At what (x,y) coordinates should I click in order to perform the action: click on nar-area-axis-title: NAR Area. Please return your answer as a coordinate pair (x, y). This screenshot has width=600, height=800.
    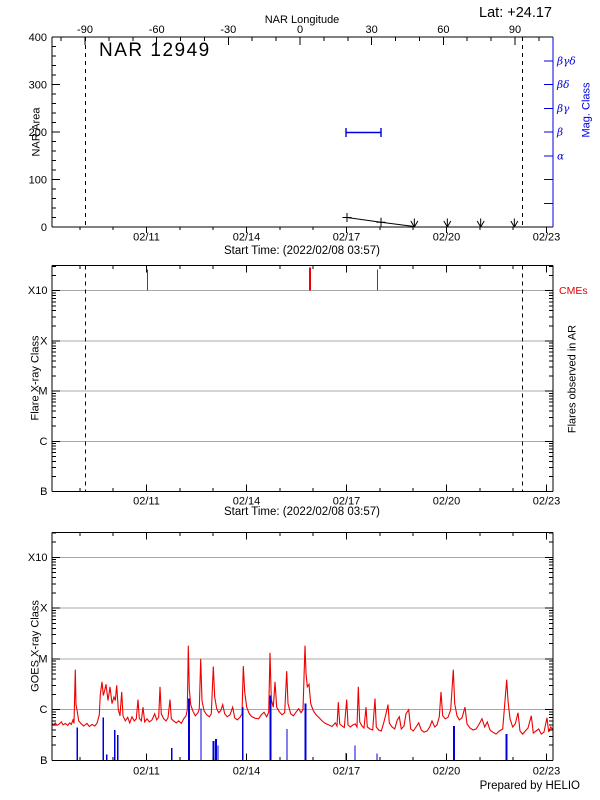
    Looking at the image, I should click on (36, 132).